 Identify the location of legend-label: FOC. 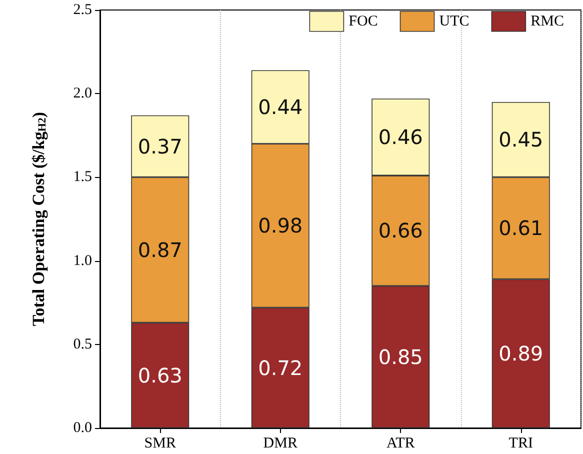
(363, 21).